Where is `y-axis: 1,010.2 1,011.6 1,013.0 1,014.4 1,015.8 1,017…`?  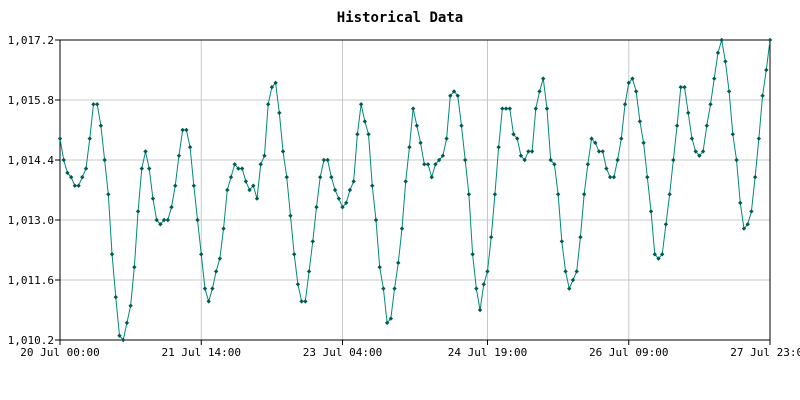 y-axis: 1,010.2 1,011.6 1,013.0 1,014.4 1,015.8 1,017… is located at coordinates (34, 190).